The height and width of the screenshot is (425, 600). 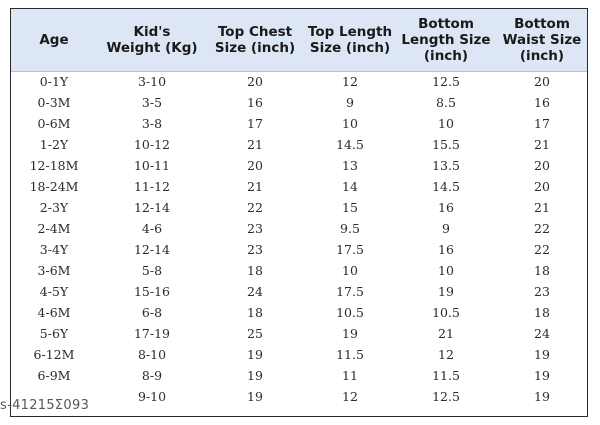 What do you see at coordinates (541, 40) in the screenshot?
I see `header-bottom-waist: Bottom Waist Size (inch)` at bounding box center [541, 40].